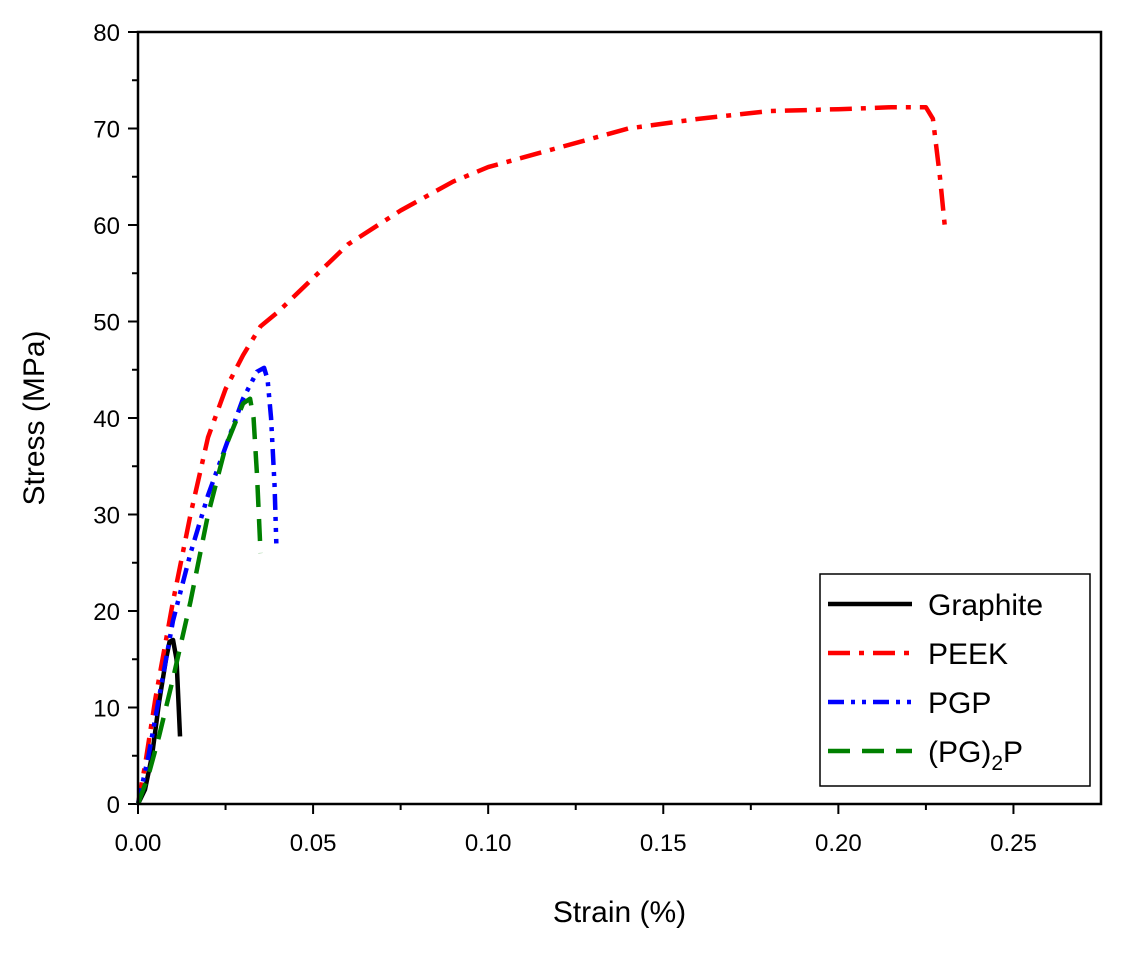  What do you see at coordinates (1013, 843) in the screenshot?
I see `x-tick-label: 0.25` at bounding box center [1013, 843].